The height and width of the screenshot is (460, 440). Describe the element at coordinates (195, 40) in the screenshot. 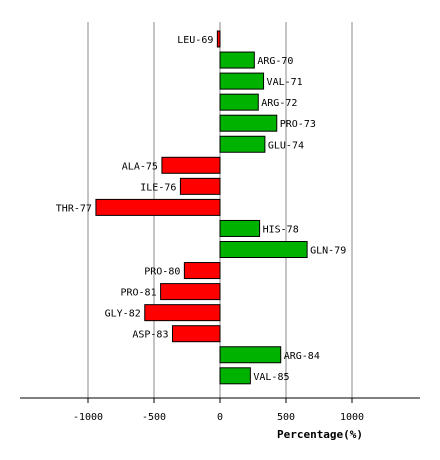

I see `bar-label-LEU-69: LEU-69` at that location.